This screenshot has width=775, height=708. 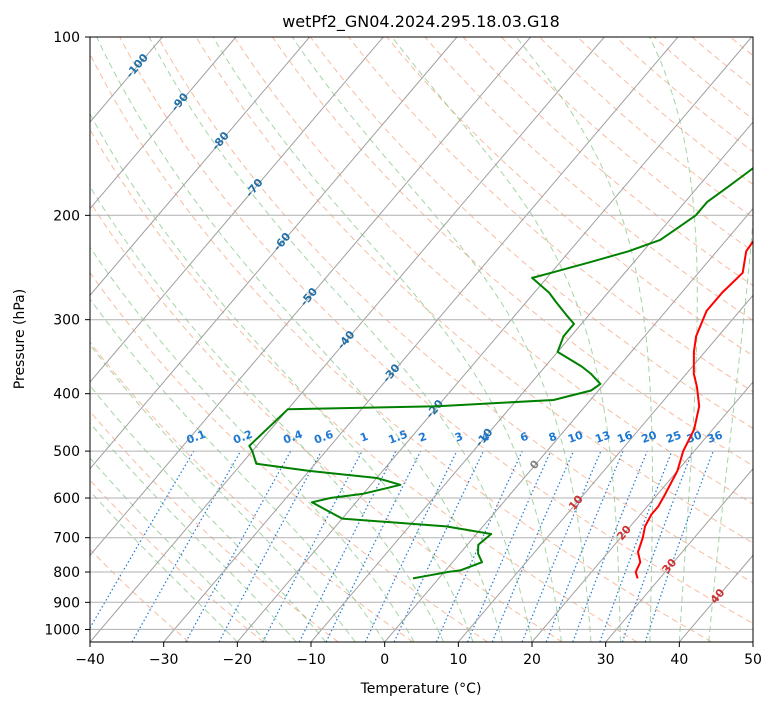 What do you see at coordinates (323, 437) in the screenshot?
I see `mixing-ratio-label: 0.6` at bounding box center [323, 437].